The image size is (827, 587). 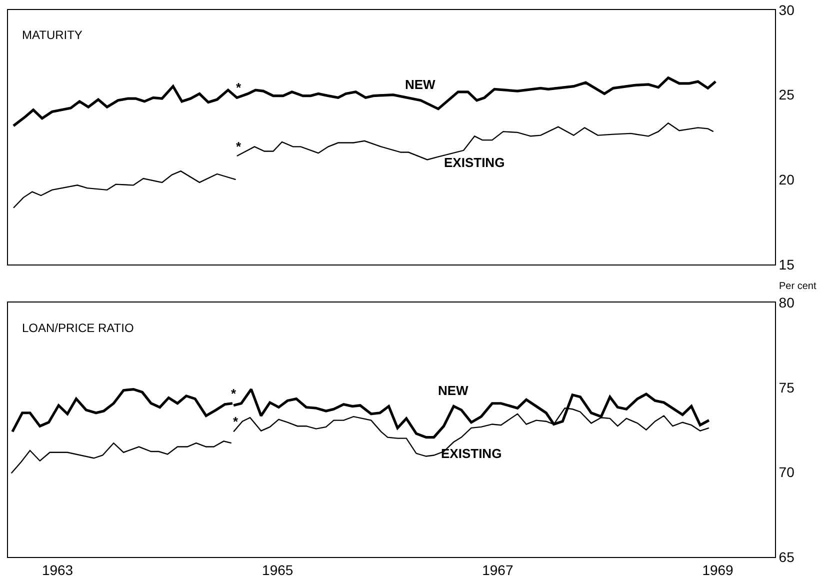 What do you see at coordinates (498, 570) in the screenshot?
I see `x-tick-label: 1967` at bounding box center [498, 570].